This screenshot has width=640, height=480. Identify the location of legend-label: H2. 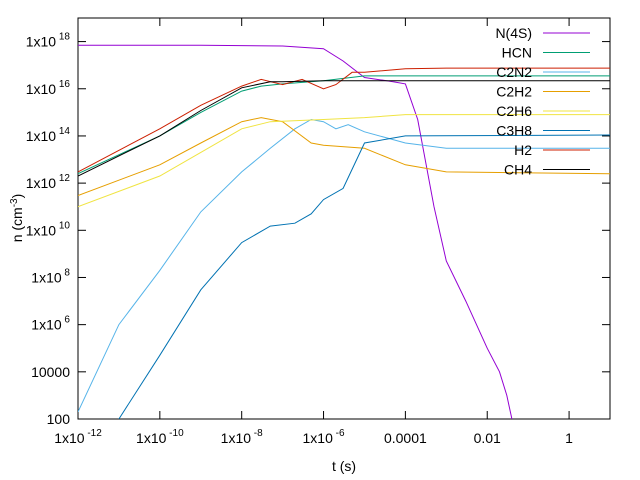
(523, 150).